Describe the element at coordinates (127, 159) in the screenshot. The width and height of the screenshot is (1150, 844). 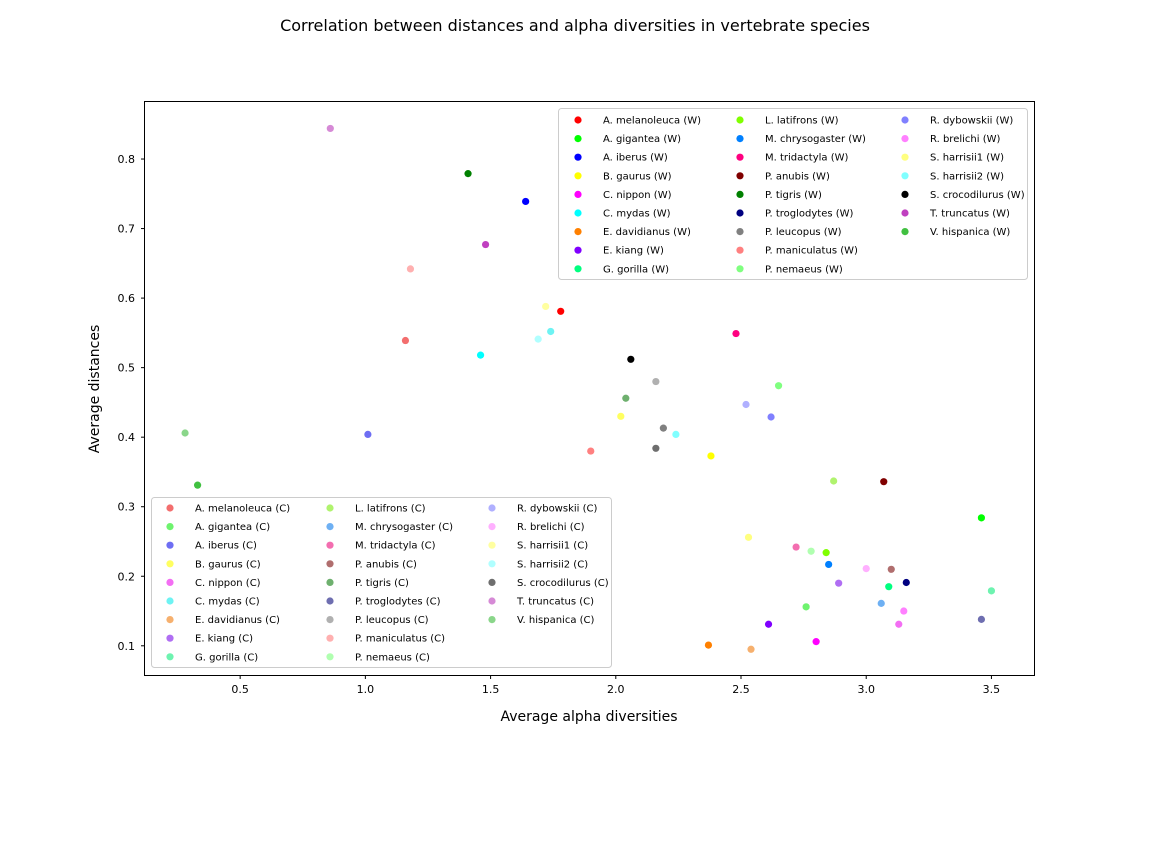
I see `y-tick-label: 0.8` at that location.